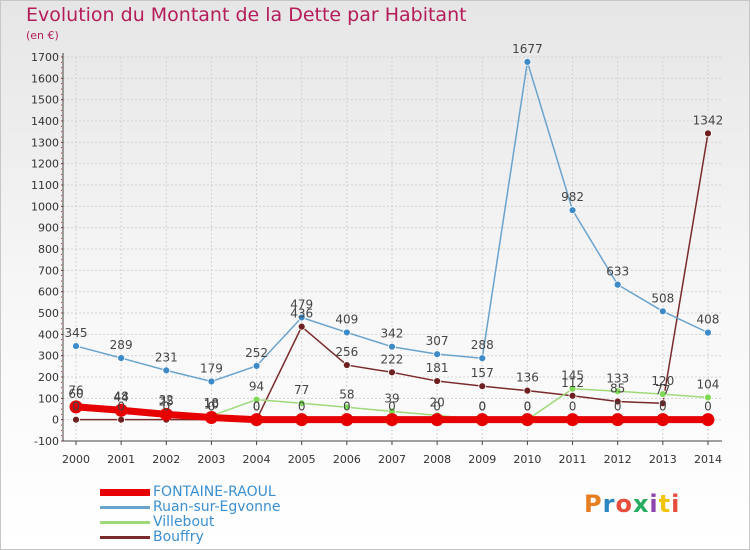  I want to click on data-label: 408, so click(708, 320).